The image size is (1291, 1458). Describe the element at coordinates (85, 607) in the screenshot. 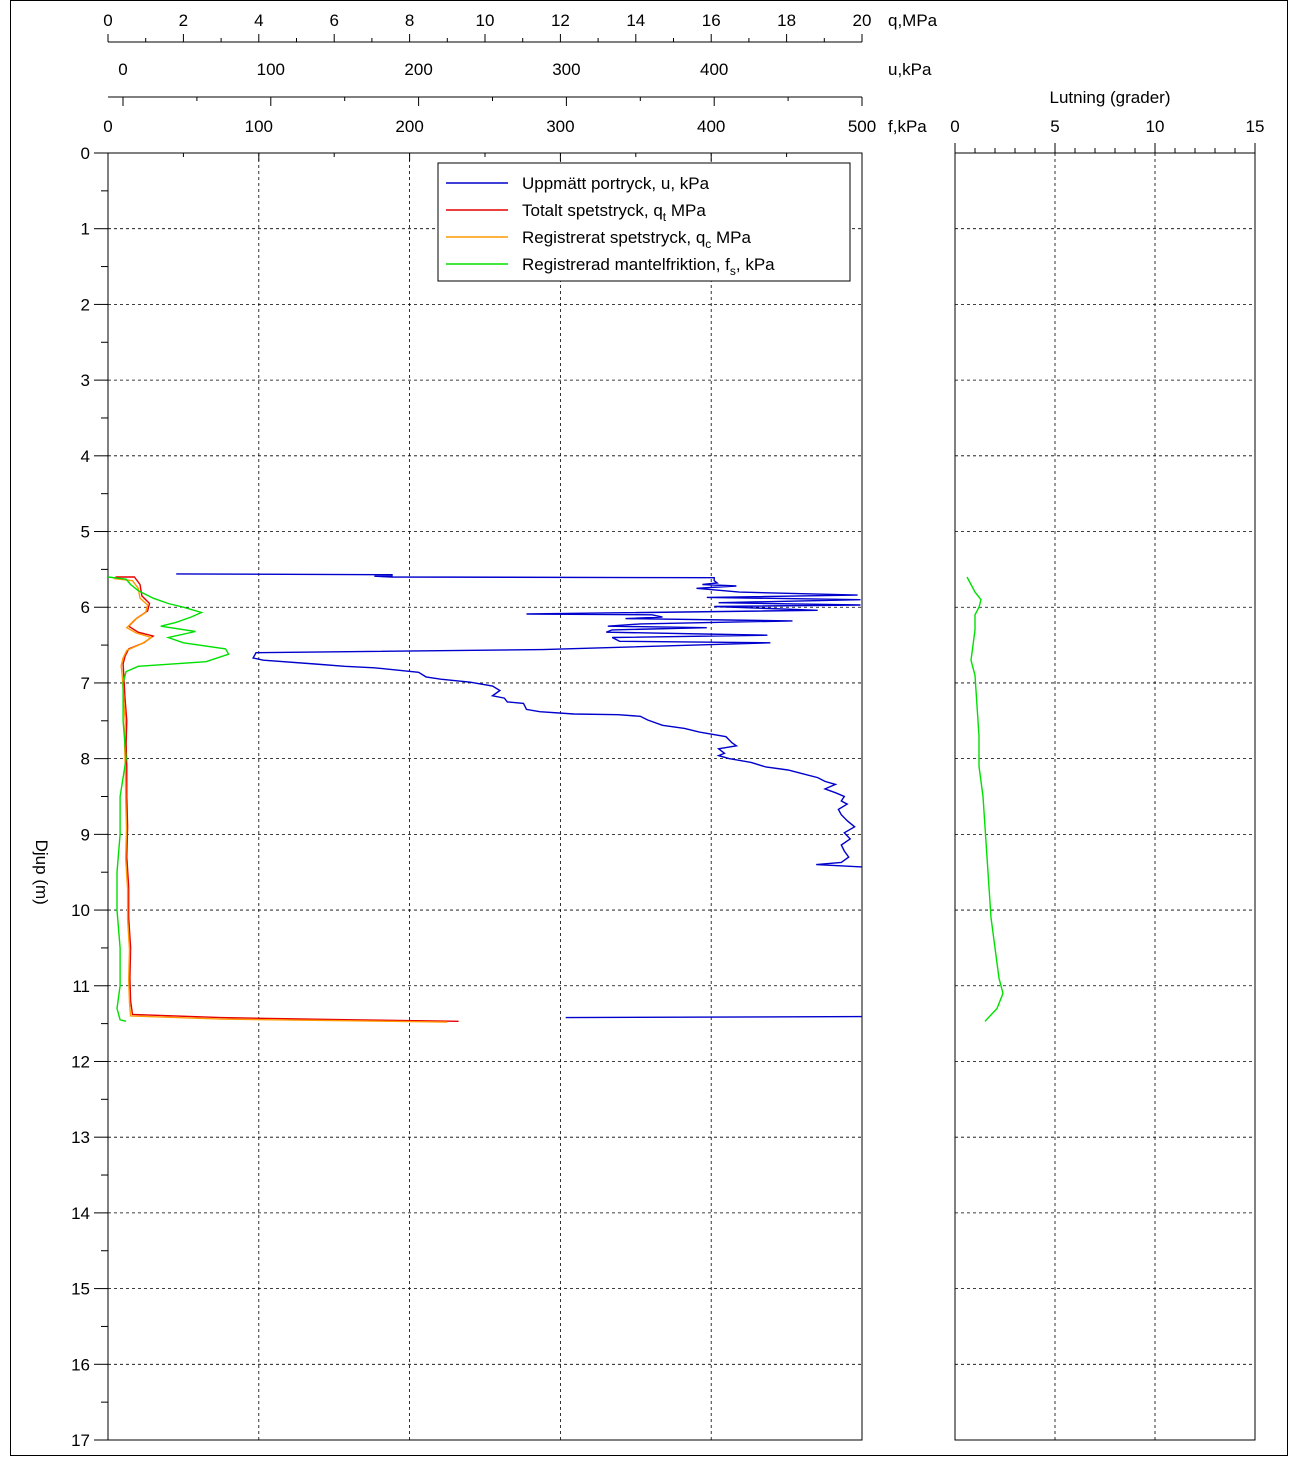

I see `y-tick-label: 6` at that location.